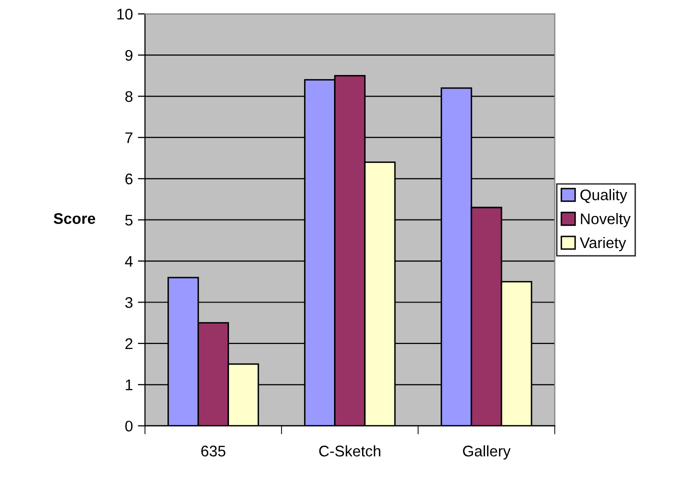 The height and width of the screenshot is (479, 679). Describe the element at coordinates (128, 96) in the screenshot. I see `y-tick-label: 8` at that location.